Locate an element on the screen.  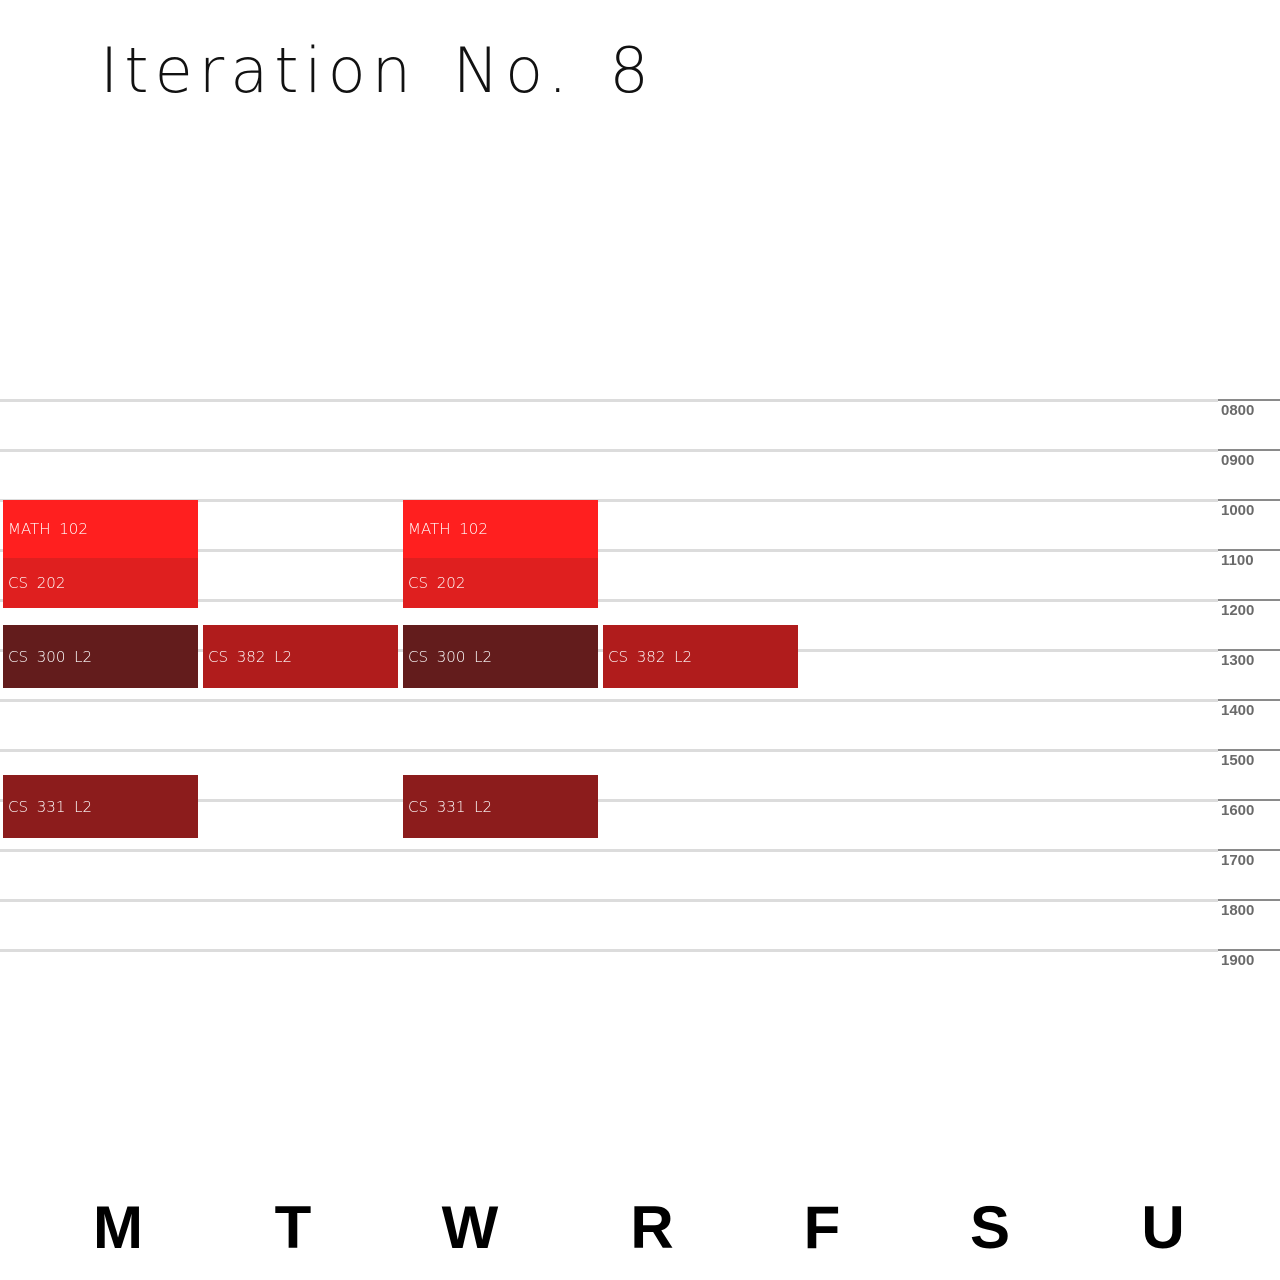
time-label: 1400 is located at coordinates (1238, 710).